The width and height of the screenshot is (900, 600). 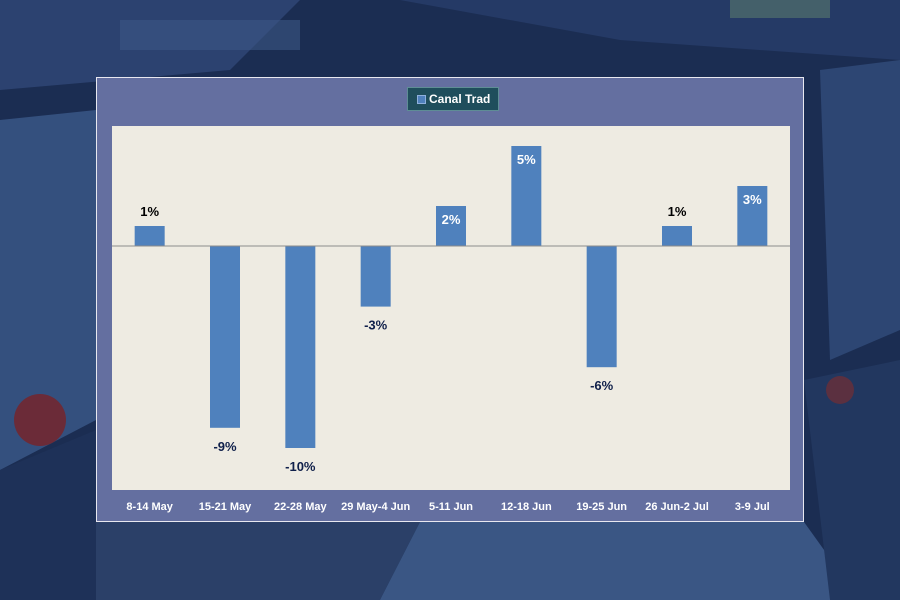 What do you see at coordinates (677, 507) in the screenshot?
I see `category-label: 26 Jun-2 Jul` at bounding box center [677, 507].